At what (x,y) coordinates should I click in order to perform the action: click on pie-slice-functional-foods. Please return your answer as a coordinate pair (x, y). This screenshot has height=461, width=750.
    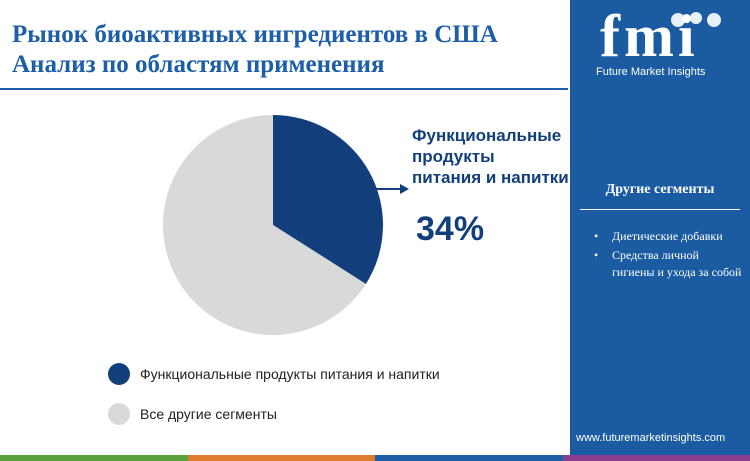
    Looking at the image, I should click on (328, 199).